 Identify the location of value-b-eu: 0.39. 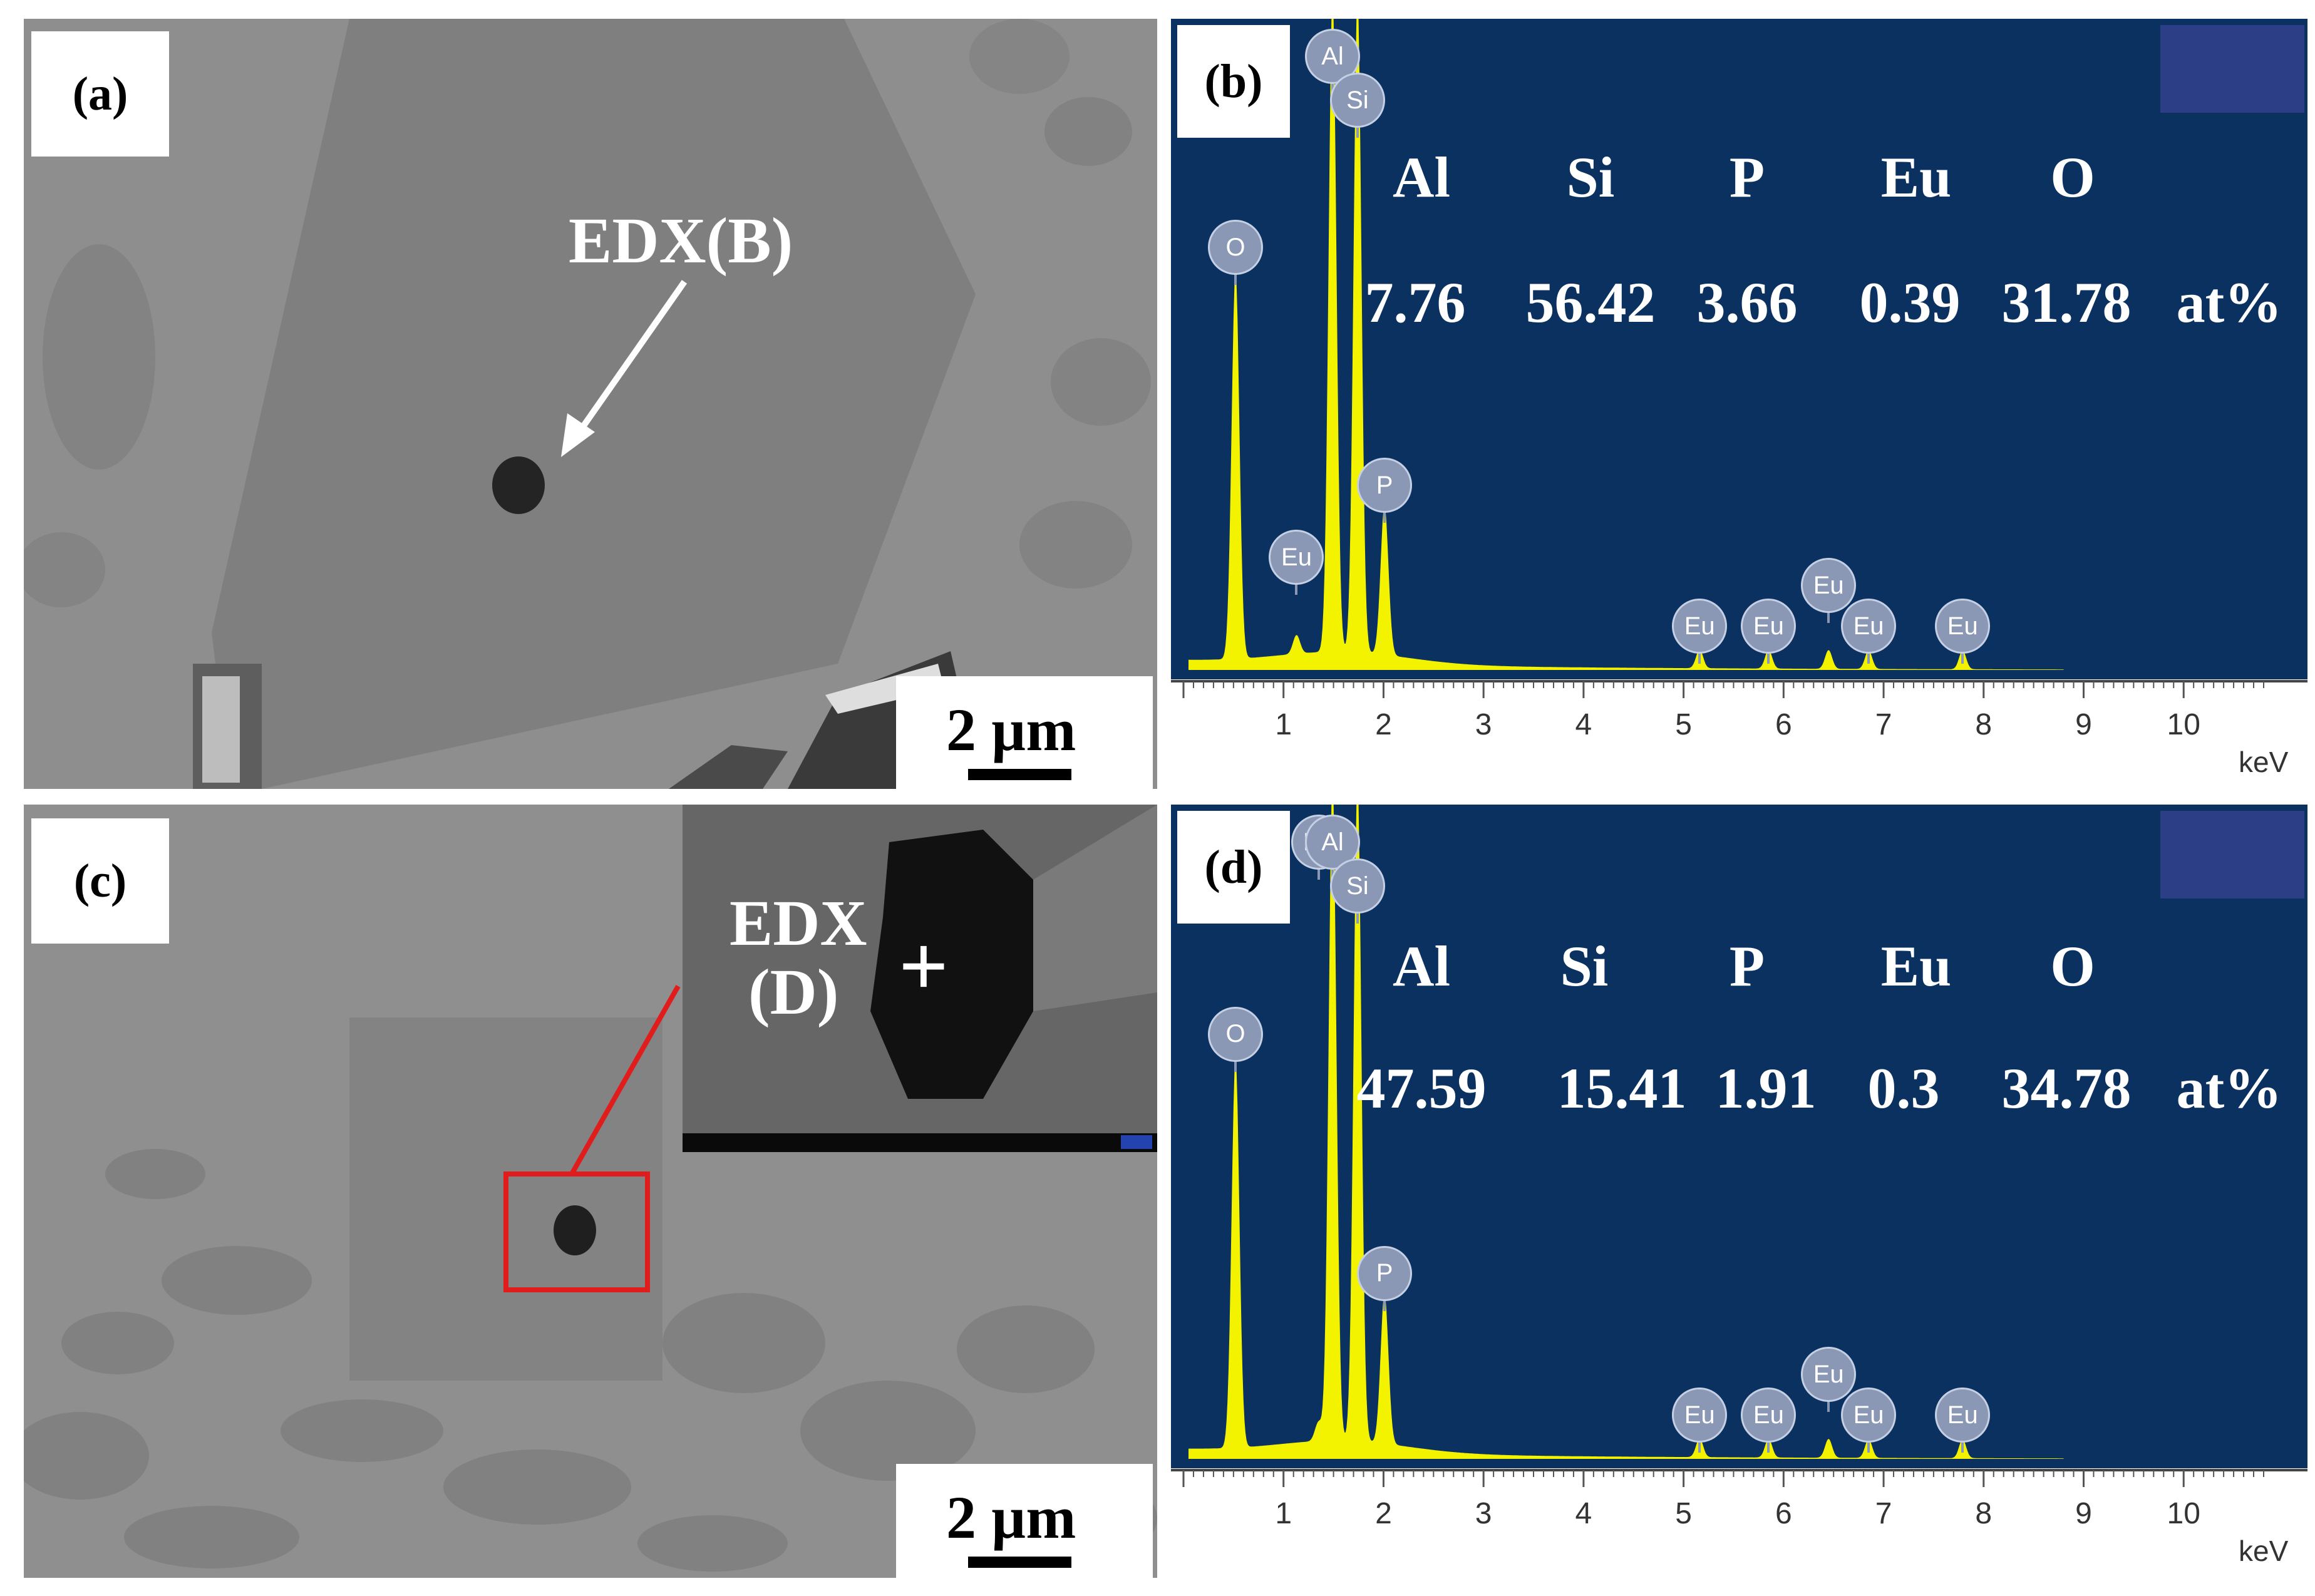
(1910, 302).